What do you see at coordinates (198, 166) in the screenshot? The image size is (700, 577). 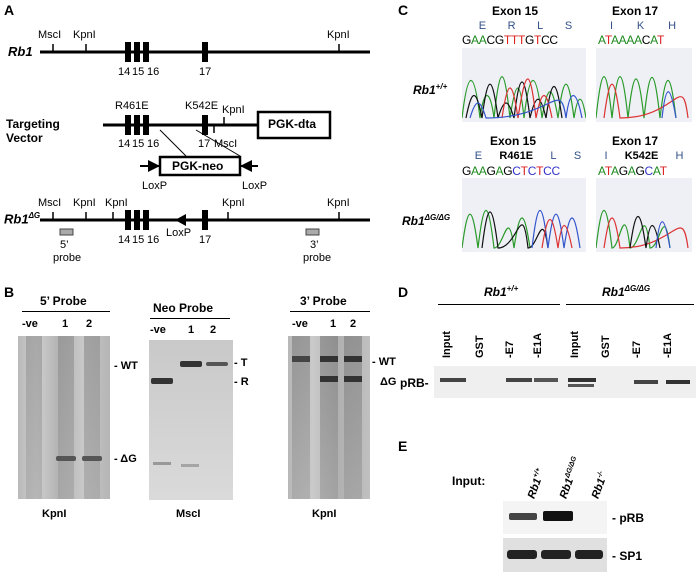 I see `pgk-neo-label: PGK-neo` at bounding box center [198, 166].